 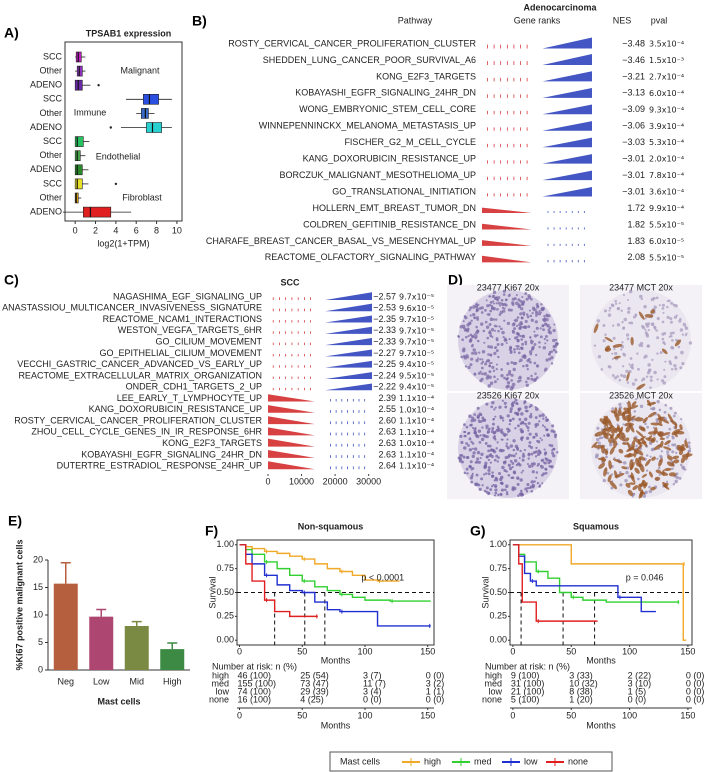 What do you see at coordinates (364, 651) in the screenshot?
I see `x-tick-label: 100` at bounding box center [364, 651].